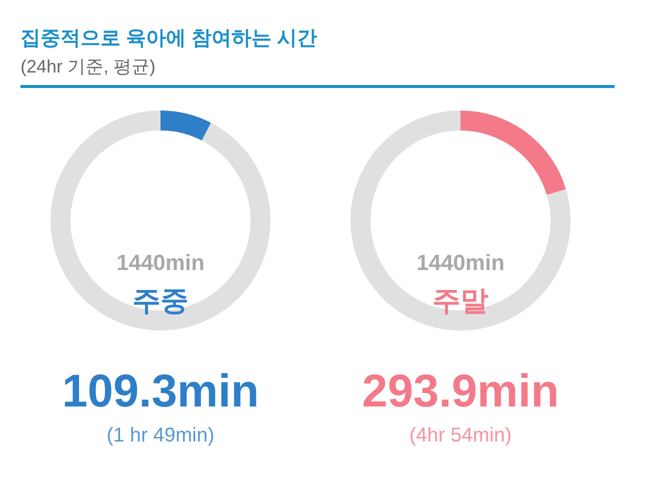  Describe the element at coordinates (160, 435) in the screenshot. I see `text: (1 hr 49min)` at that location.